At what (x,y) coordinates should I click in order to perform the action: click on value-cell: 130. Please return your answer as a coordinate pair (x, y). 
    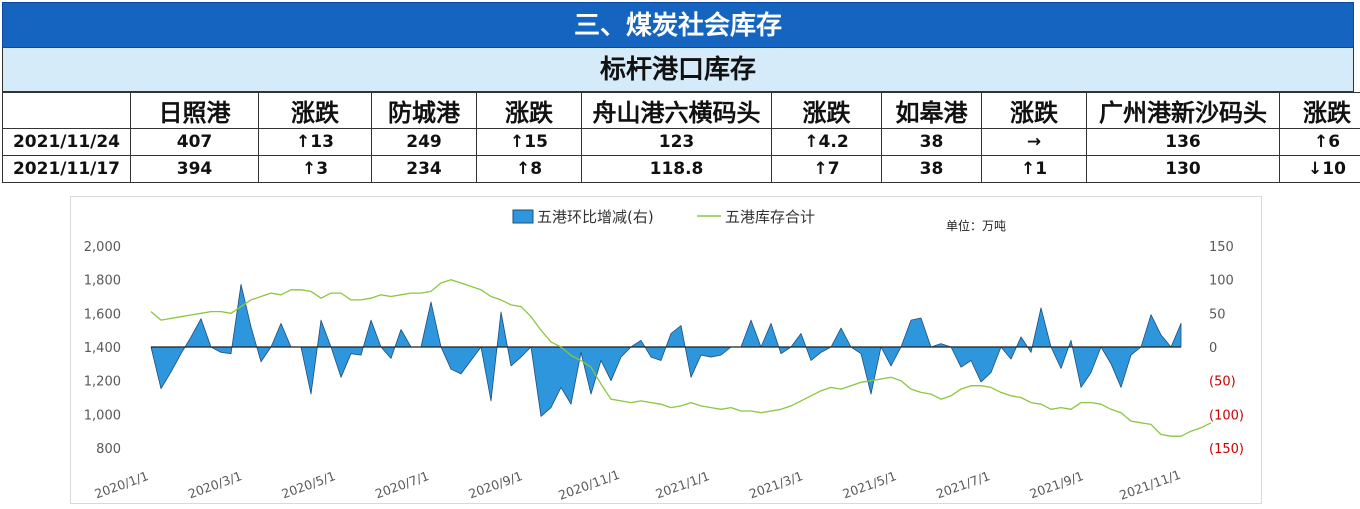
    Looking at the image, I should click on (1183, 169).